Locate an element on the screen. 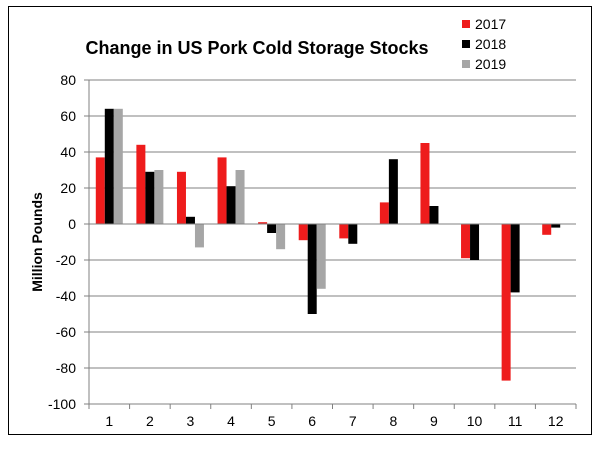 This screenshot has height=450, width=600. x-tick-label: 12 is located at coordinates (556, 421).